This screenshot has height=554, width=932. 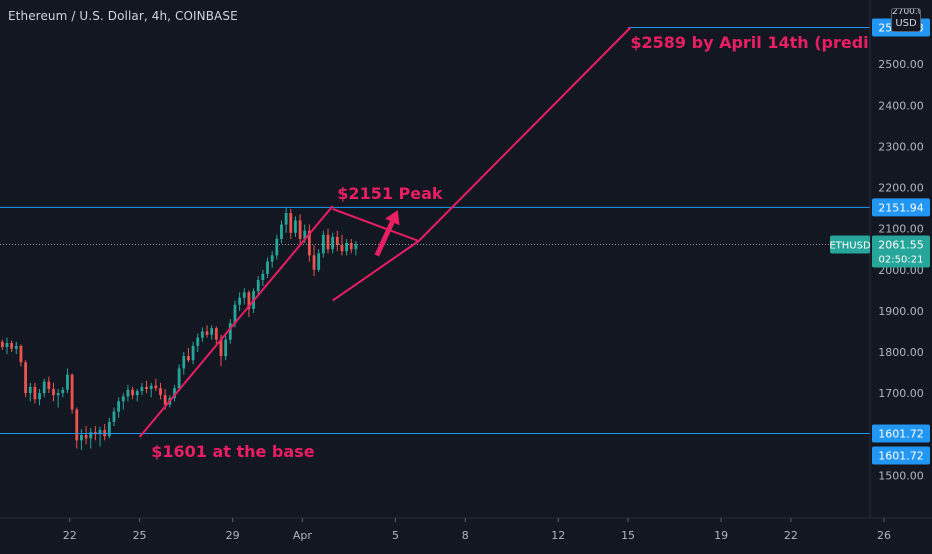 What do you see at coordinates (901, 393) in the screenshot?
I see `price-tick-label: 1700.00` at bounding box center [901, 393].